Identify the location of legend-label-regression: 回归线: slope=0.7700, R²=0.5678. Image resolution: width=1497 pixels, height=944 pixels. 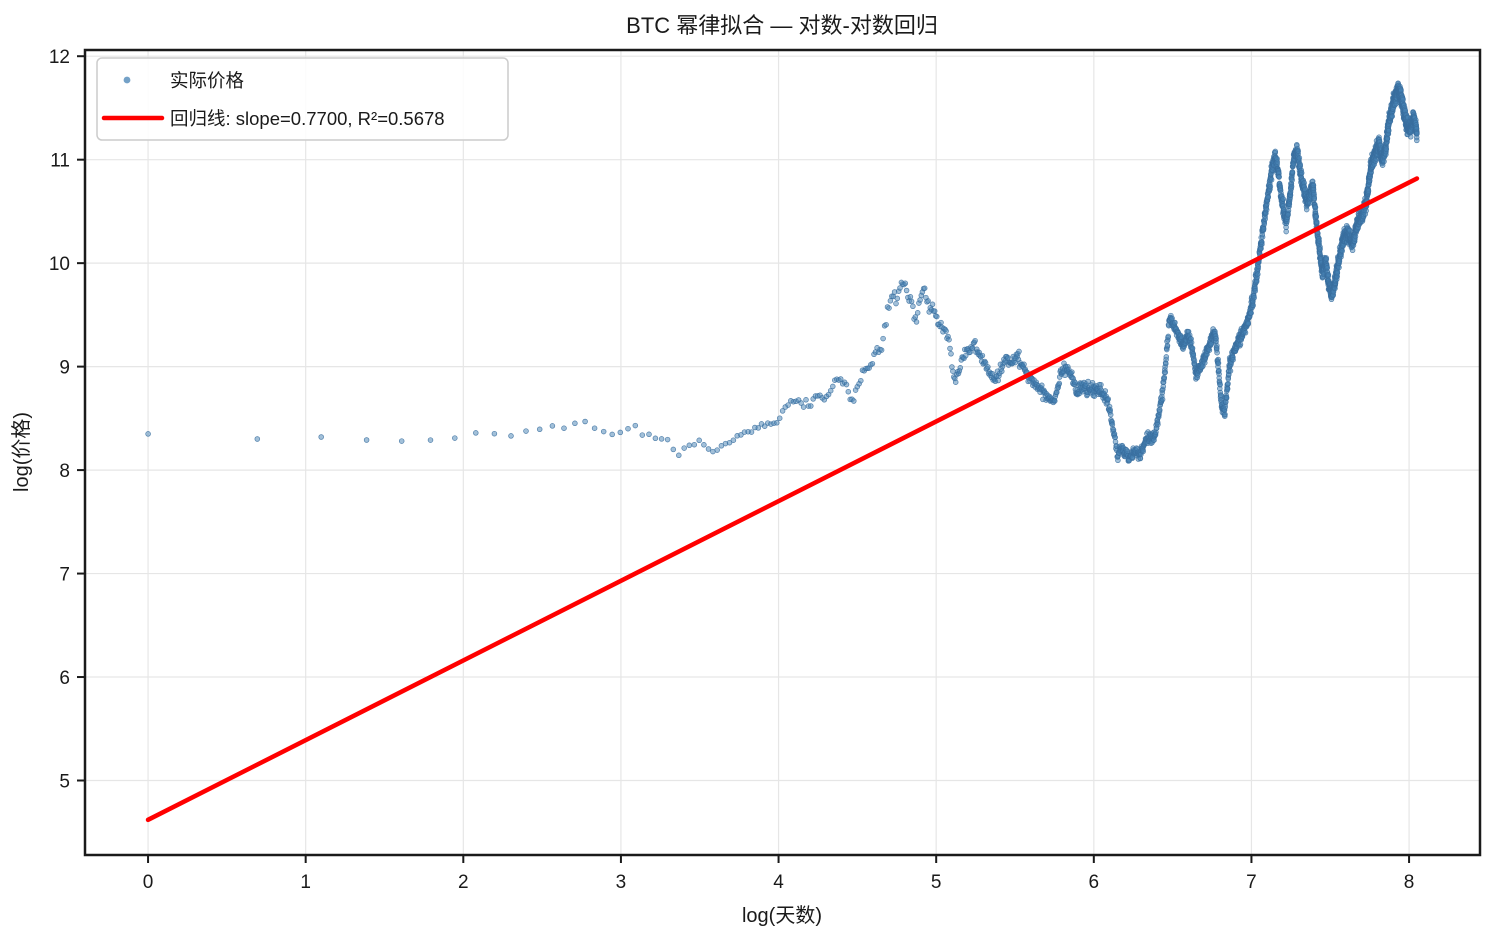
(307, 118).